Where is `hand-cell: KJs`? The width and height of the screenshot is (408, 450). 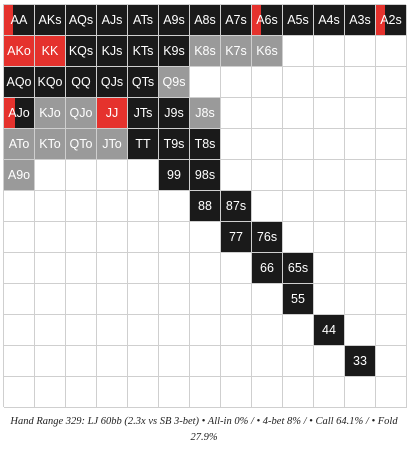 hand-cell: KJs is located at coordinates (112, 51).